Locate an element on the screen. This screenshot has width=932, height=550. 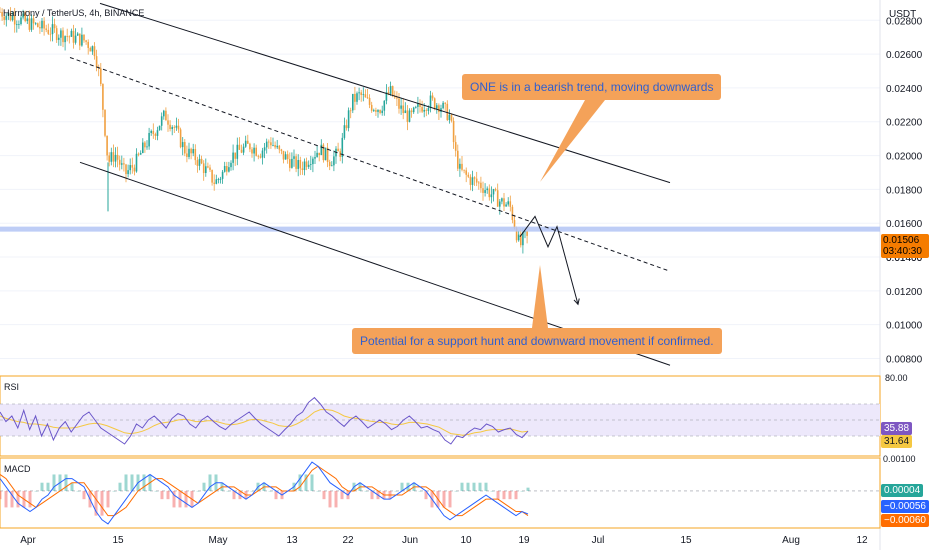
time-axis-labels: Apr 15 May 13 22 Jun 10 19 Jul 15 Aug 12 is located at coordinates (444, 540).